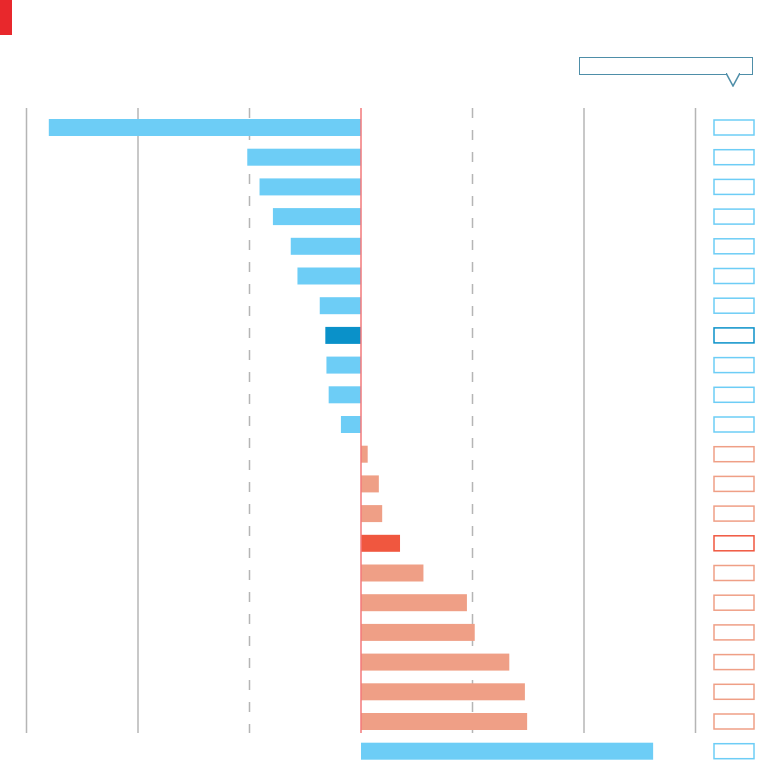  I want to click on country-dropdown, so click(666, 66).